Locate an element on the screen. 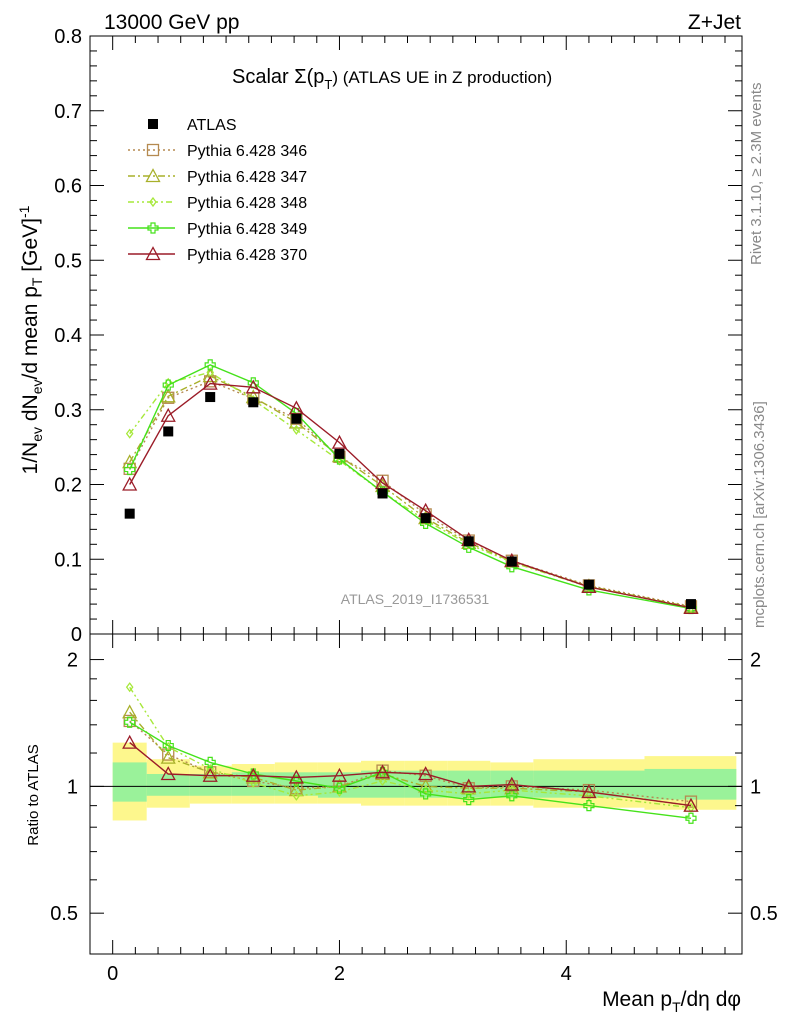 The height and width of the screenshot is (1024, 786). chart-title: Scalar Σ(pT) (ATLAS UE in Z production) is located at coordinates (392, 79).